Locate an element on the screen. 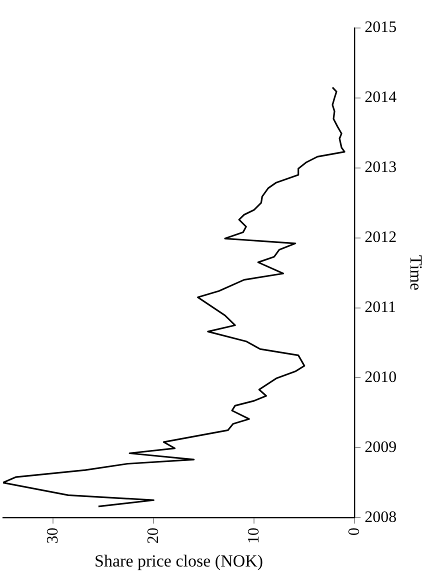 The height and width of the screenshot is (586, 433). x-tick-label: 20 is located at coordinates (153, 536).